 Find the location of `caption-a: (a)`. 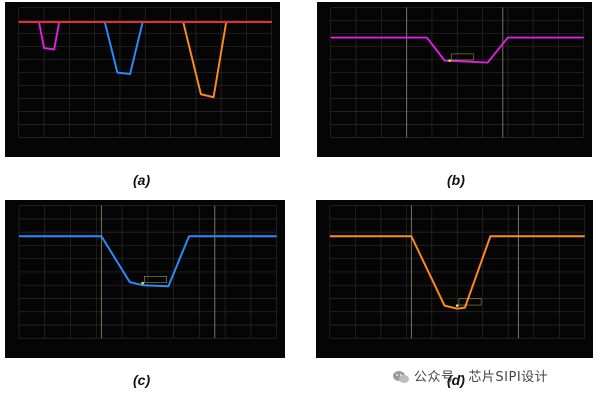

caption-a: (a) is located at coordinates (142, 180).